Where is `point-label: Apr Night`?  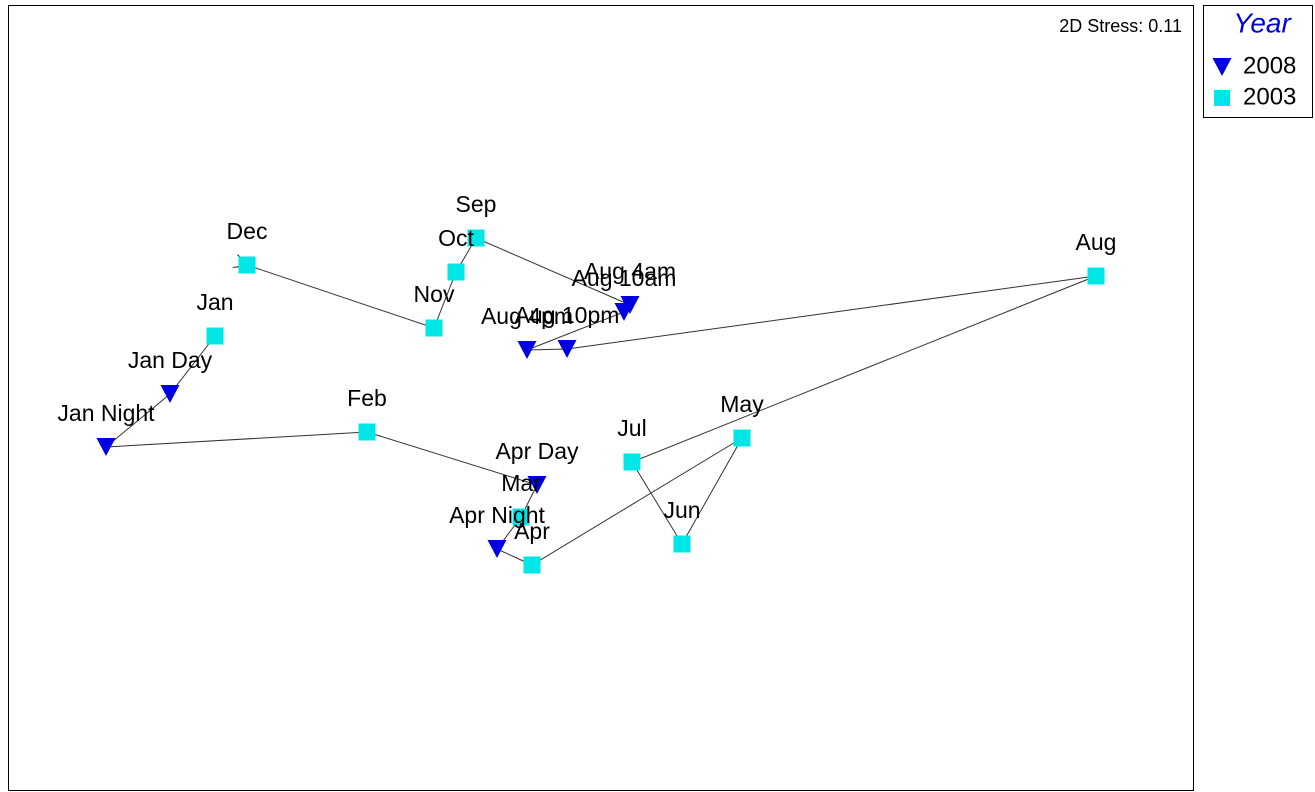
point-label: Apr Night is located at coordinates (497, 515).